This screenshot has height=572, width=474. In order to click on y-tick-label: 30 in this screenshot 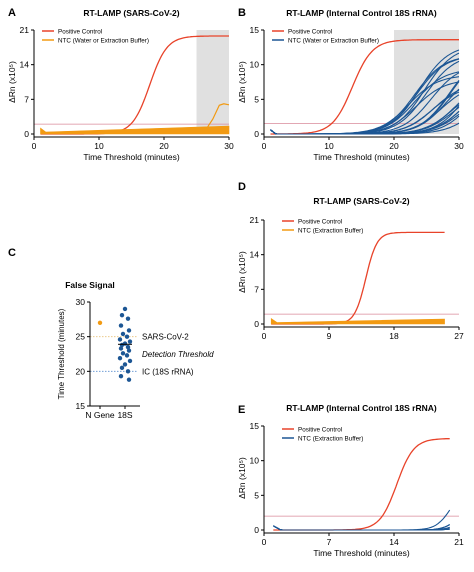, I will do `click(81, 302)`.